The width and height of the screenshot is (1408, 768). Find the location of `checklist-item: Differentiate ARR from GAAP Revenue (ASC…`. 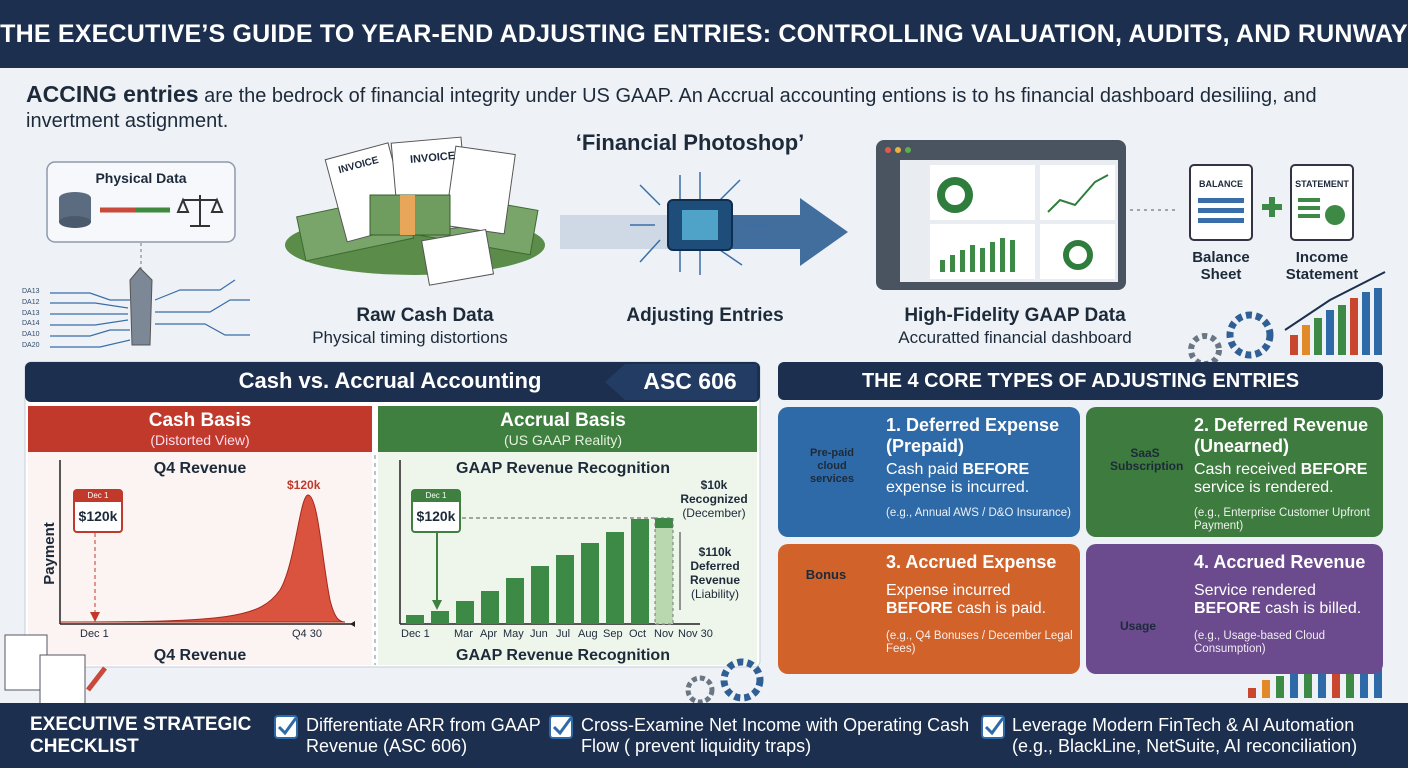

checklist-item: Differentiate ARR from GAAP Revenue (ASC… is located at coordinates (423, 735).